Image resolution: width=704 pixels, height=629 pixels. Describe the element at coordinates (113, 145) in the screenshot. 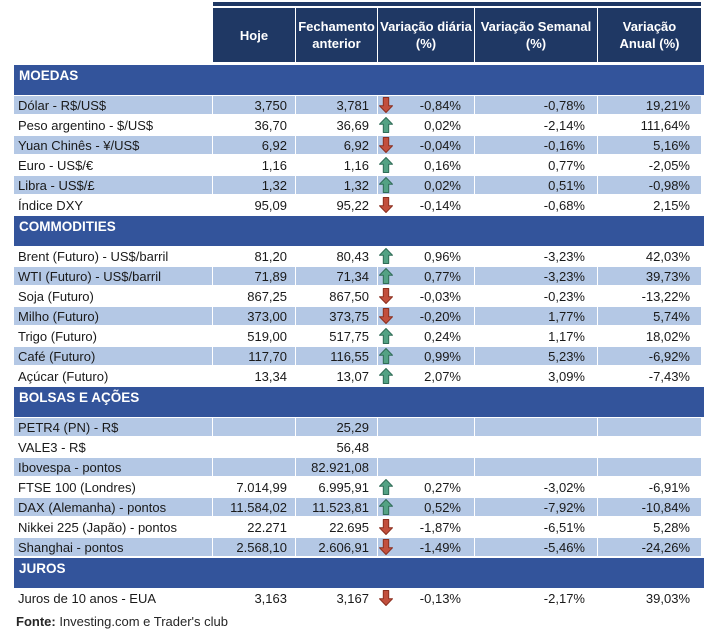

I see `row-label: Yuan Chinês - ¥/US$` at that location.